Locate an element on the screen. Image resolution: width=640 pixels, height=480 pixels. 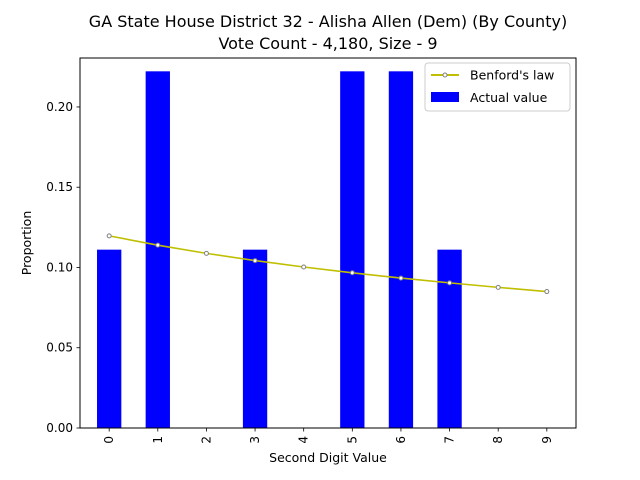
x-tick-label-9: 9 is located at coordinates (547, 440).